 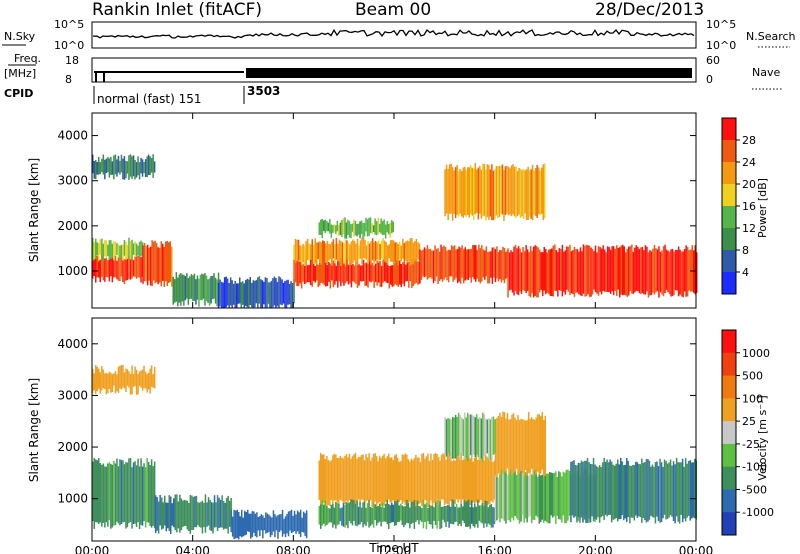 What do you see at coordinates (729, 524) in the screenshot?
I see `colorbar-swatch` at bounding box center [729, 524].